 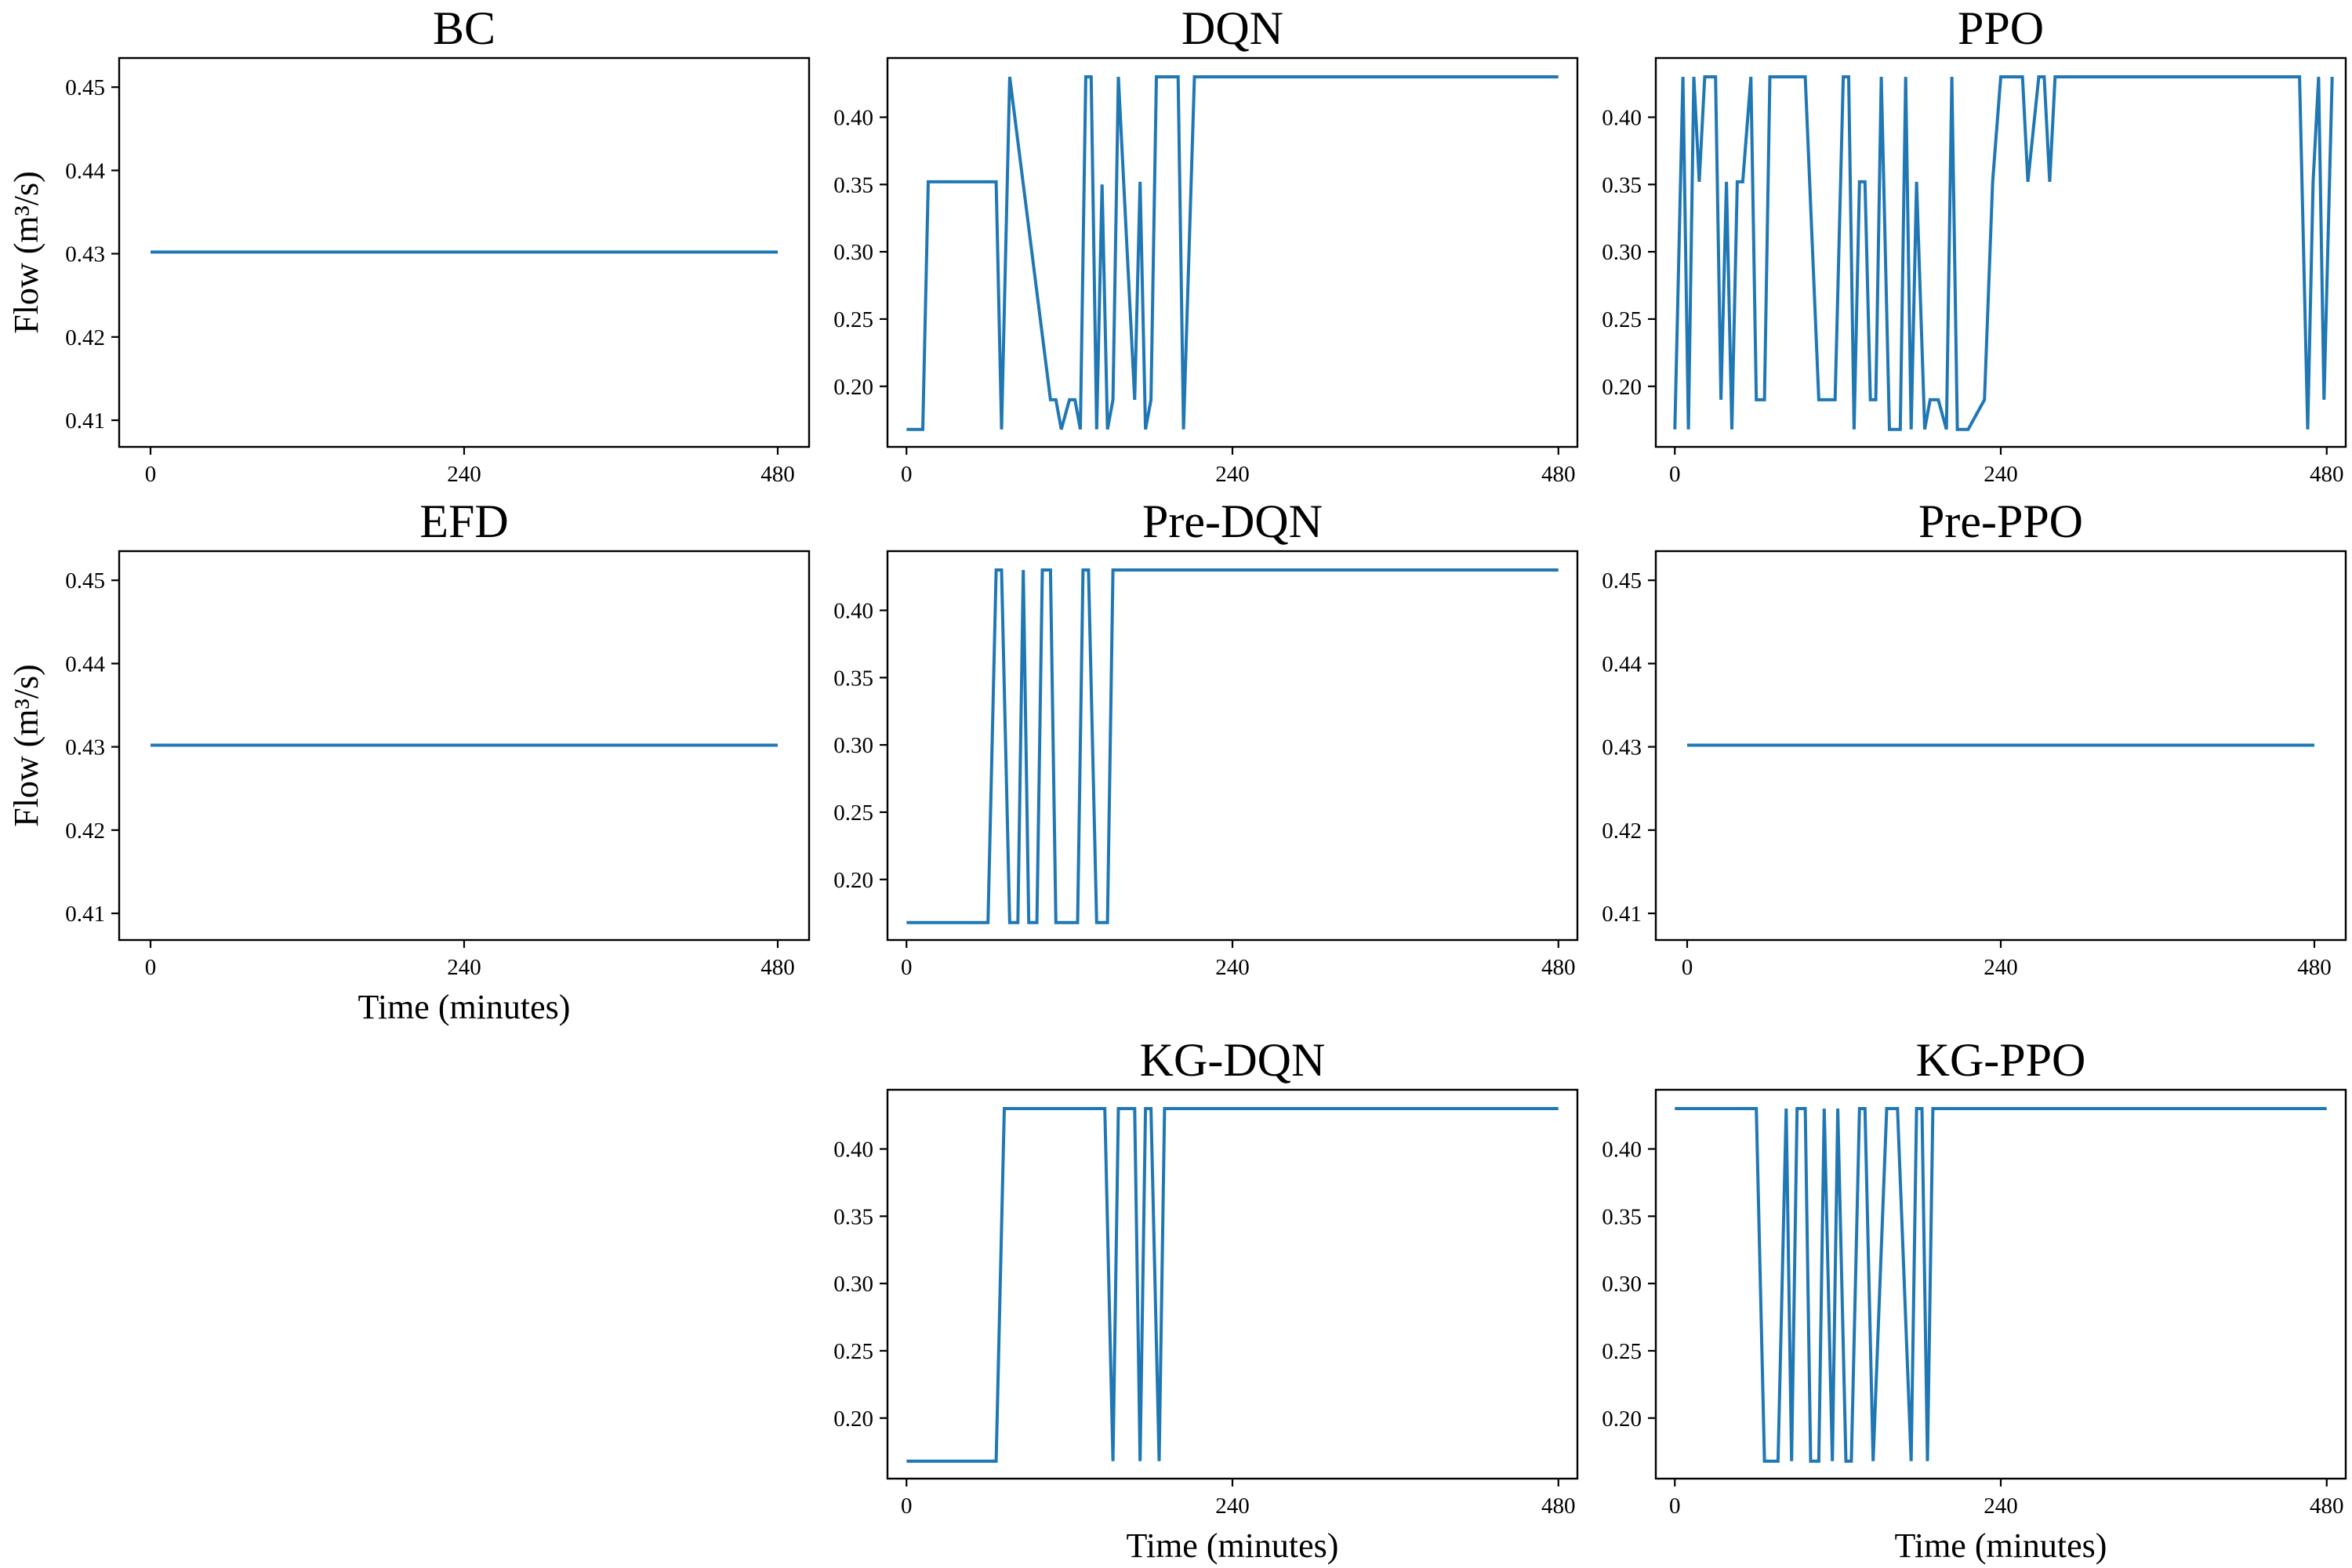 What do you see at coordinates (2001, 28) in the screenshot?
I see `panel-title: PPO` at bounding box center [2001, 28].